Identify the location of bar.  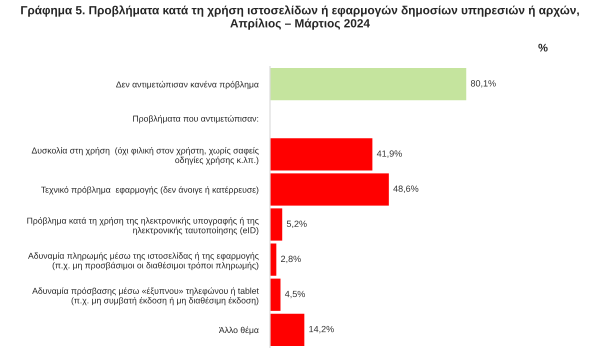
(369, 84).